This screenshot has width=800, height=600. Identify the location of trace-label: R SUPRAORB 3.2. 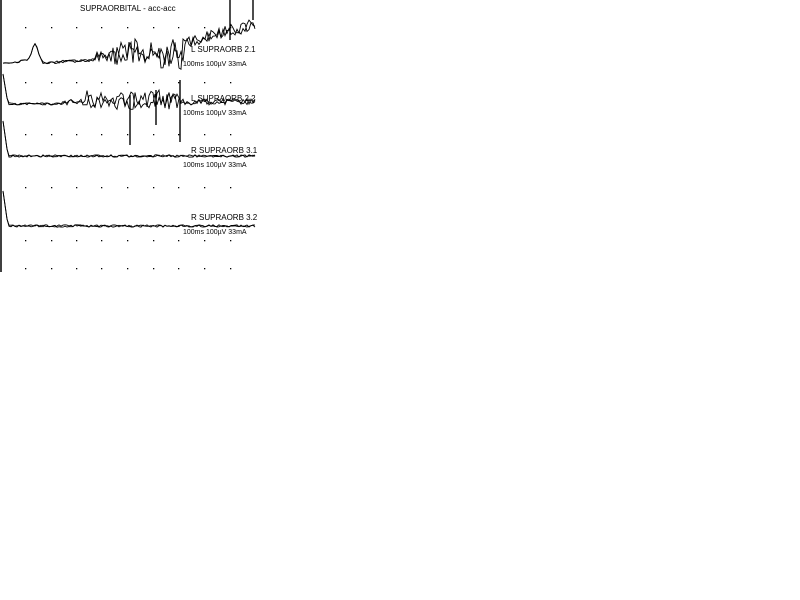
(224, 217).